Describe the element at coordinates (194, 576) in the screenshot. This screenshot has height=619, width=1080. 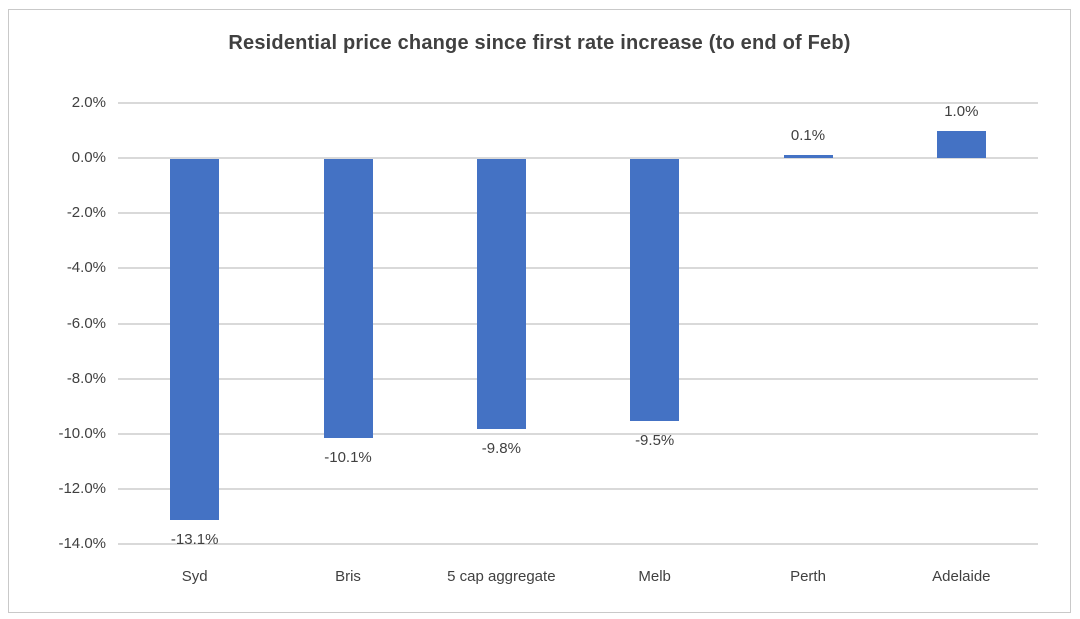
I see `x-axis-label-syd: Syd` at that location.